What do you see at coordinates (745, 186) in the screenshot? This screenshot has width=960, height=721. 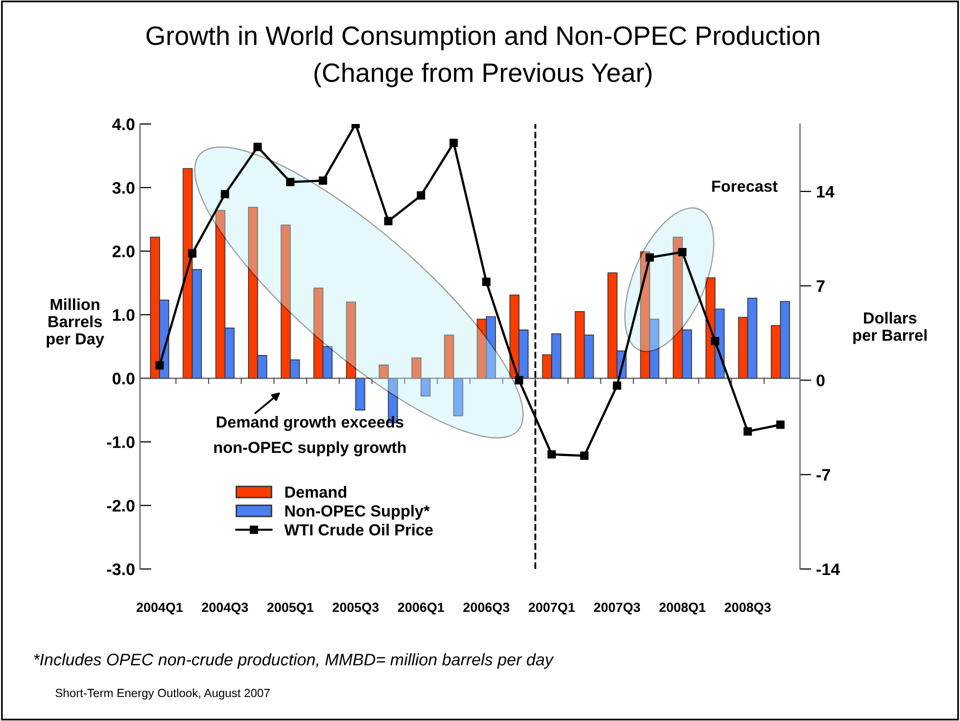 I see `annotation: Forecast` at bounding box center [745, 186].